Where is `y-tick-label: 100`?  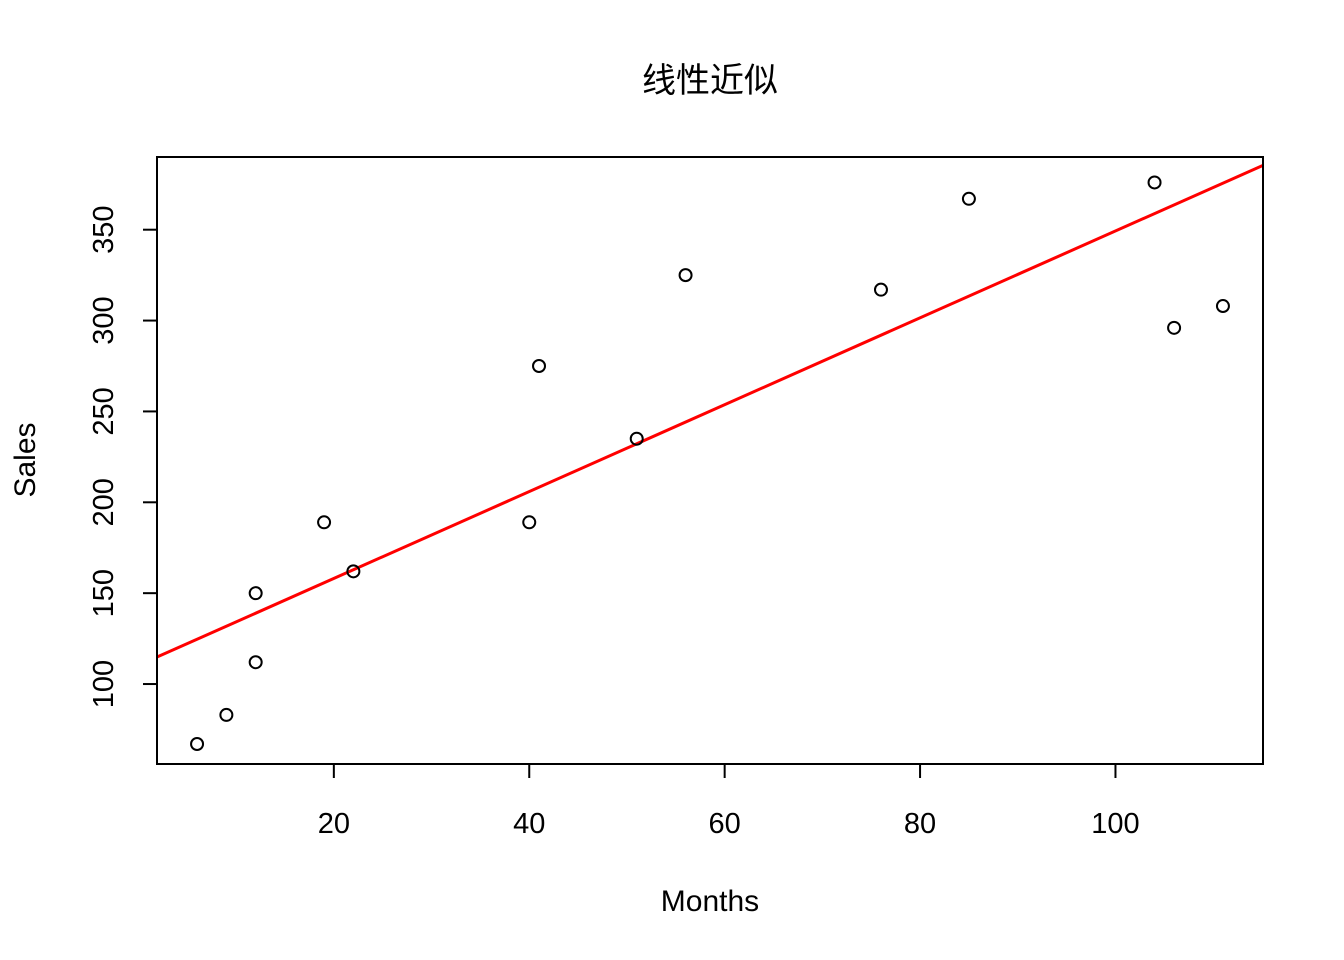
y-tick-label: 100 is located at coordinates (104, 684).